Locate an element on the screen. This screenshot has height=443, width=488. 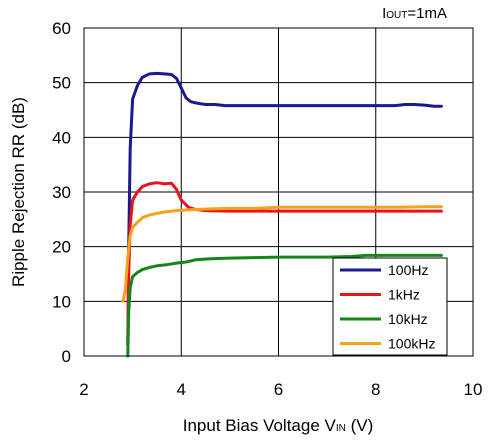
y-tick-labels: 0 10 20 30 40 50 60 is located at coordinates (61, 192).